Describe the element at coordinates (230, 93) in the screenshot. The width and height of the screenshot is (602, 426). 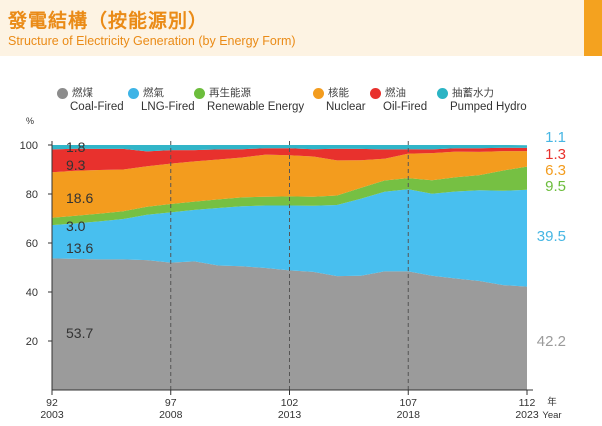
I see `legend-zh: 再生能源` at that location.